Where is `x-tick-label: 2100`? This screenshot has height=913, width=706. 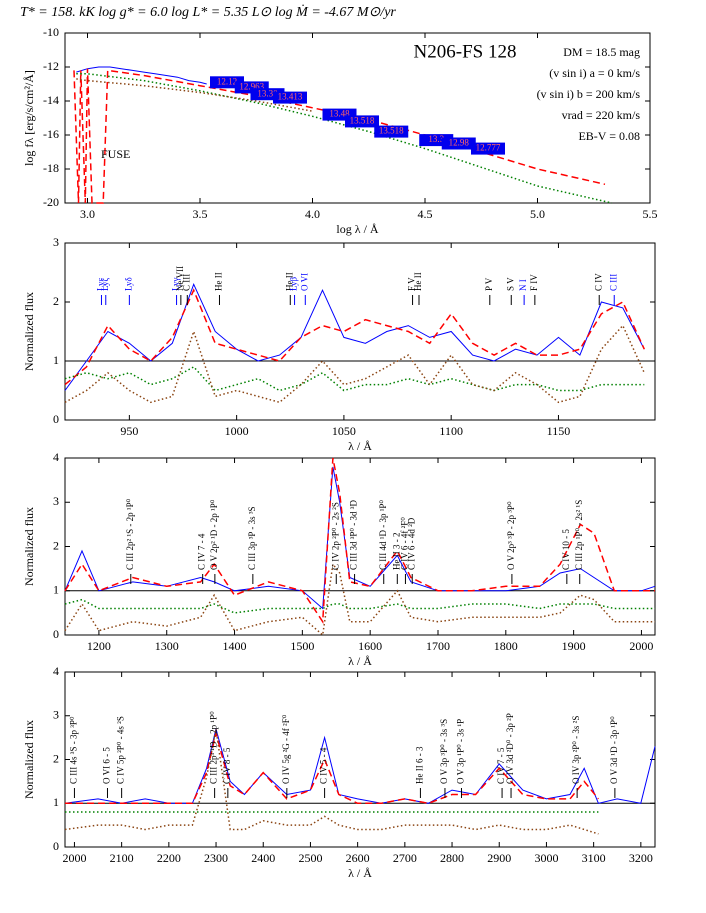 x-tick-label: 2100 is located at coordinates (122, 858).